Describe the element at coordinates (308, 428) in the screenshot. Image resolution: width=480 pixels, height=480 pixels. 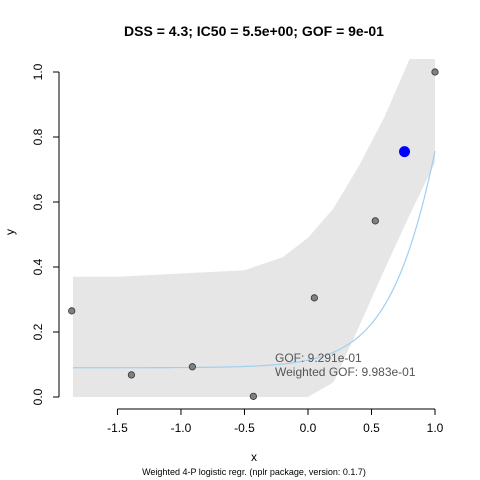
I see `x-tick-label: 0.0` at that location.